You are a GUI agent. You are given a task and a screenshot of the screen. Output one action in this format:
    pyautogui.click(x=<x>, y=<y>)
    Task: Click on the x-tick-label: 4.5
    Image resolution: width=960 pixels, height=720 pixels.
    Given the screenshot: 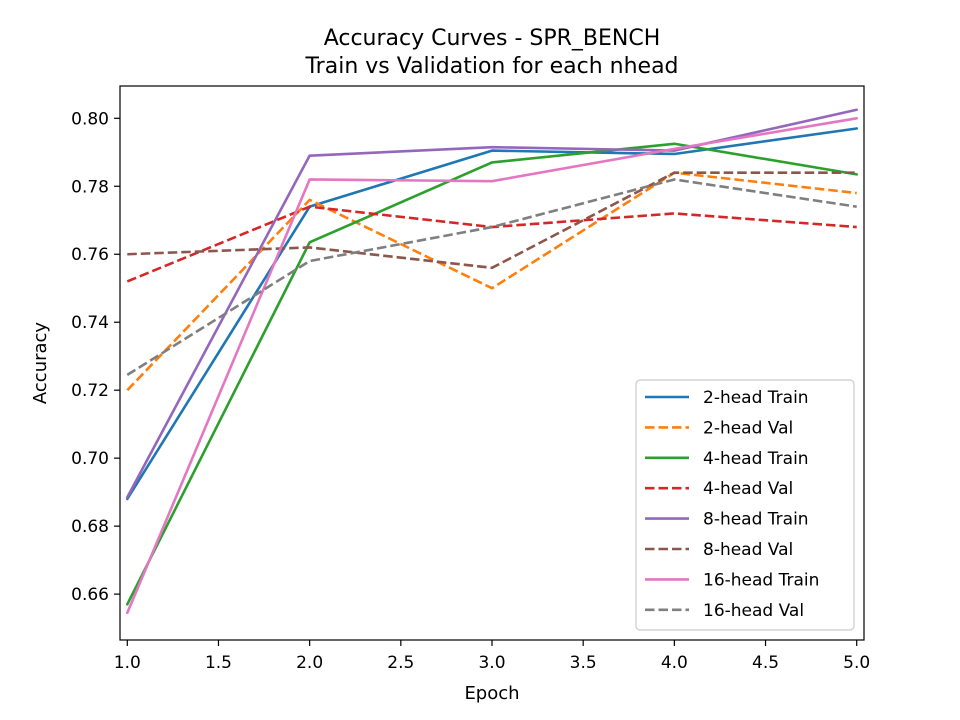 What is the action you would take?
    pyautogui.click(x=765, y=663)
    